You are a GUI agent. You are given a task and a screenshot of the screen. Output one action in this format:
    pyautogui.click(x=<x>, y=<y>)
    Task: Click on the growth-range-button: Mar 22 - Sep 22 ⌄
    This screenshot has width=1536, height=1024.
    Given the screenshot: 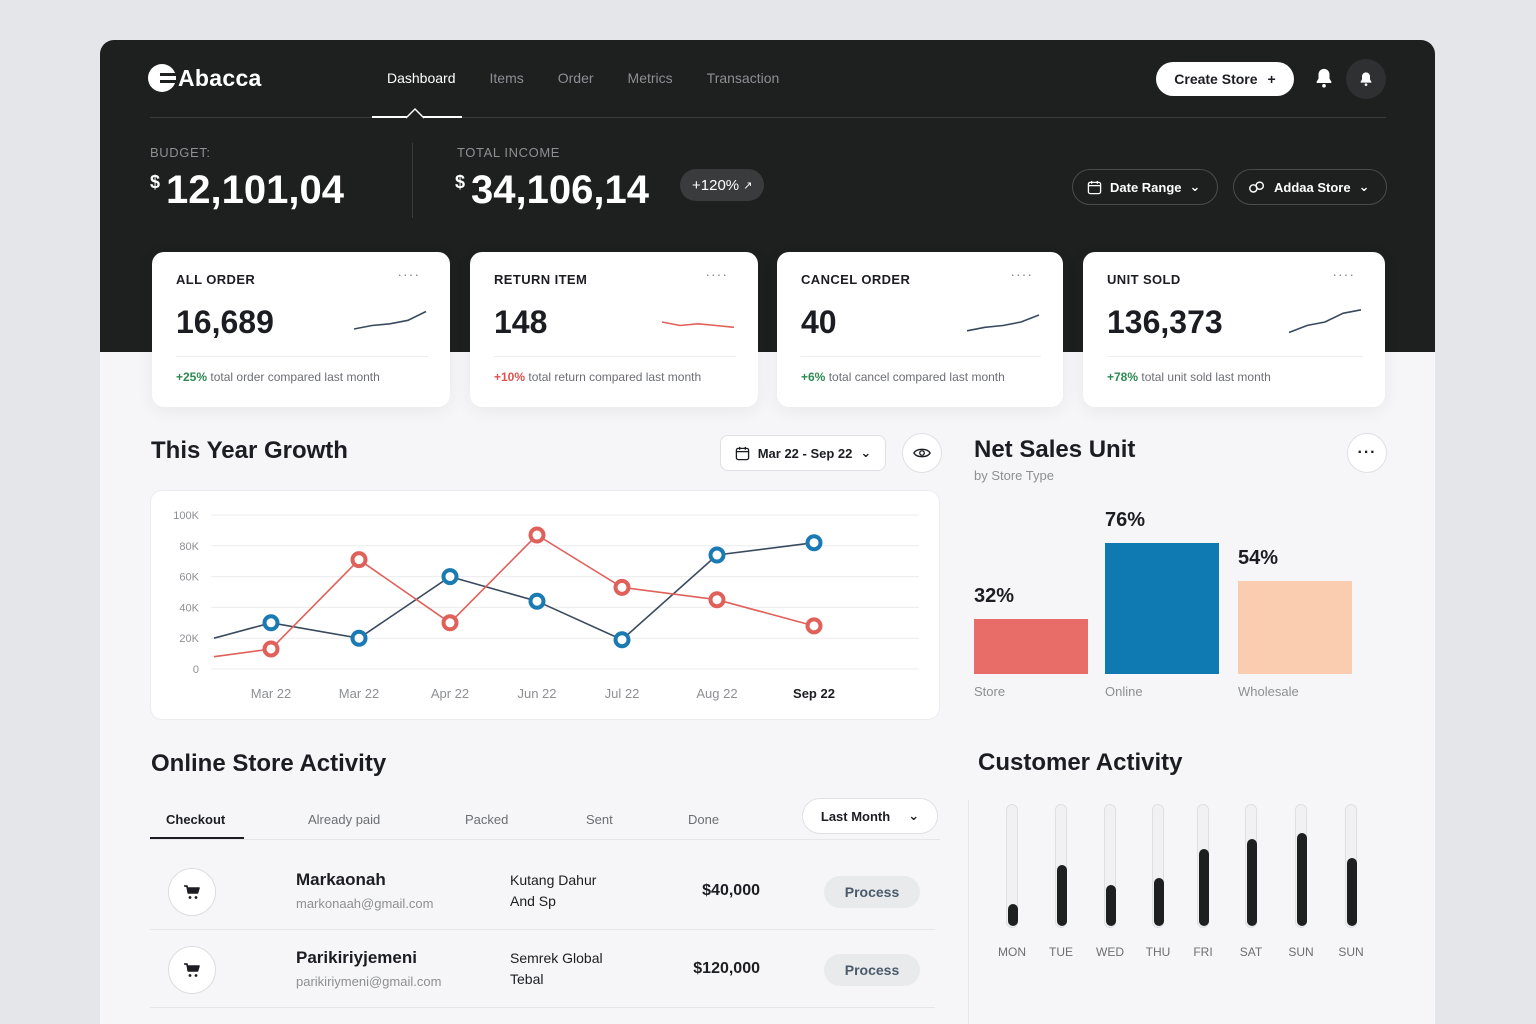 What is the action you would take?
    pyautogui.click(x=803, y=453)
    